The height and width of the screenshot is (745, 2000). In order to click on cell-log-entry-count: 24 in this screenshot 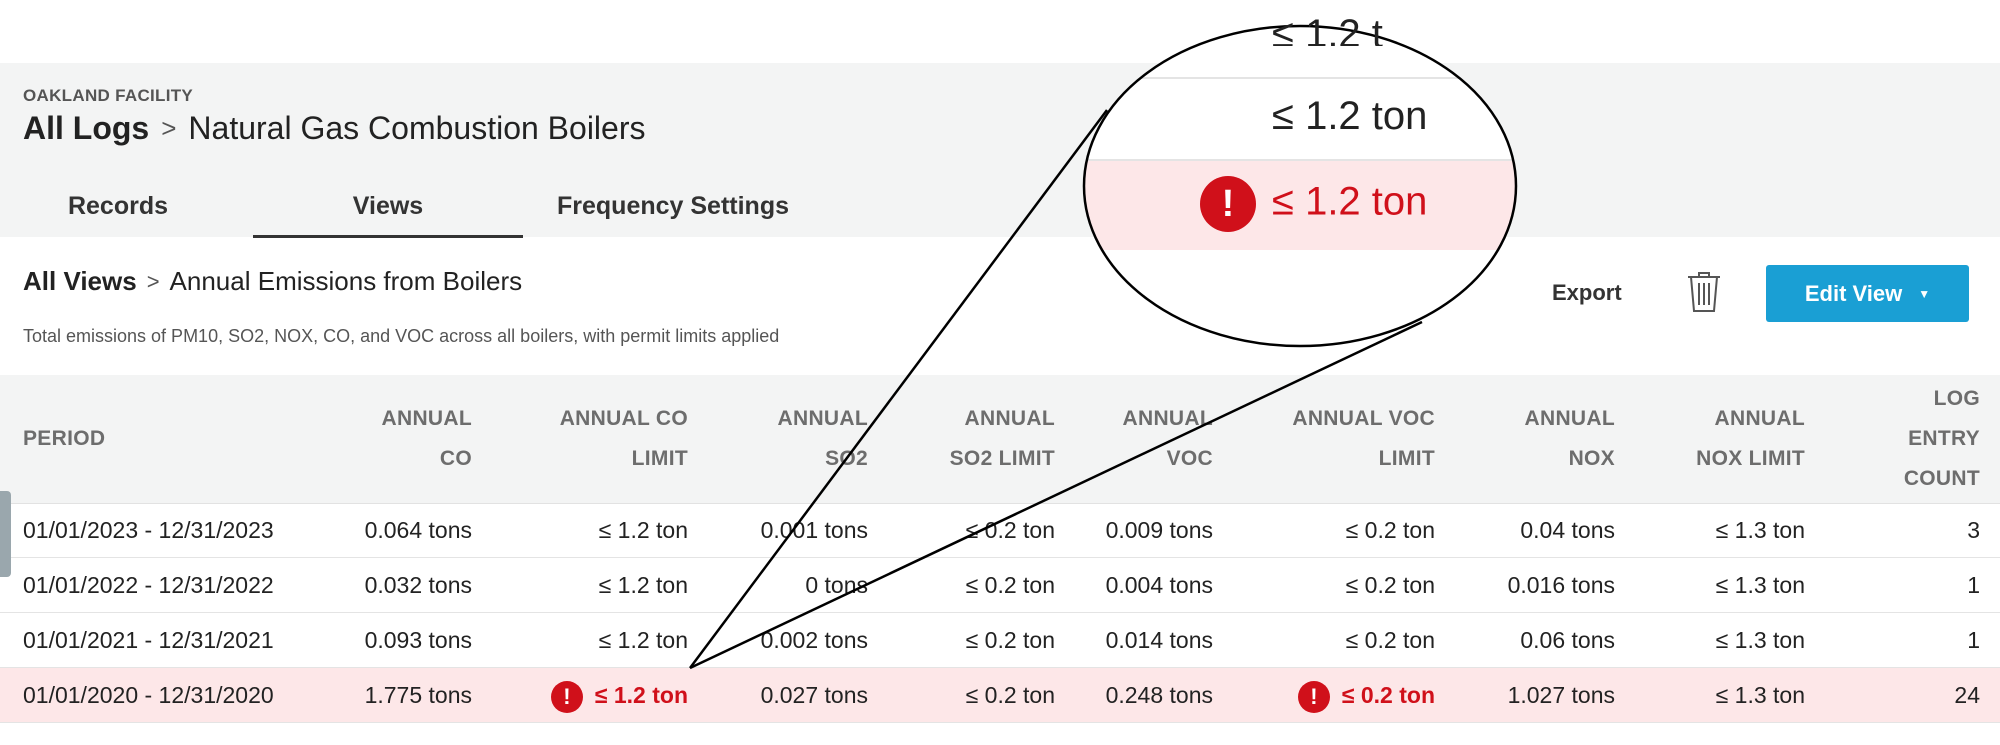, I will do `click(1967, 695)`.